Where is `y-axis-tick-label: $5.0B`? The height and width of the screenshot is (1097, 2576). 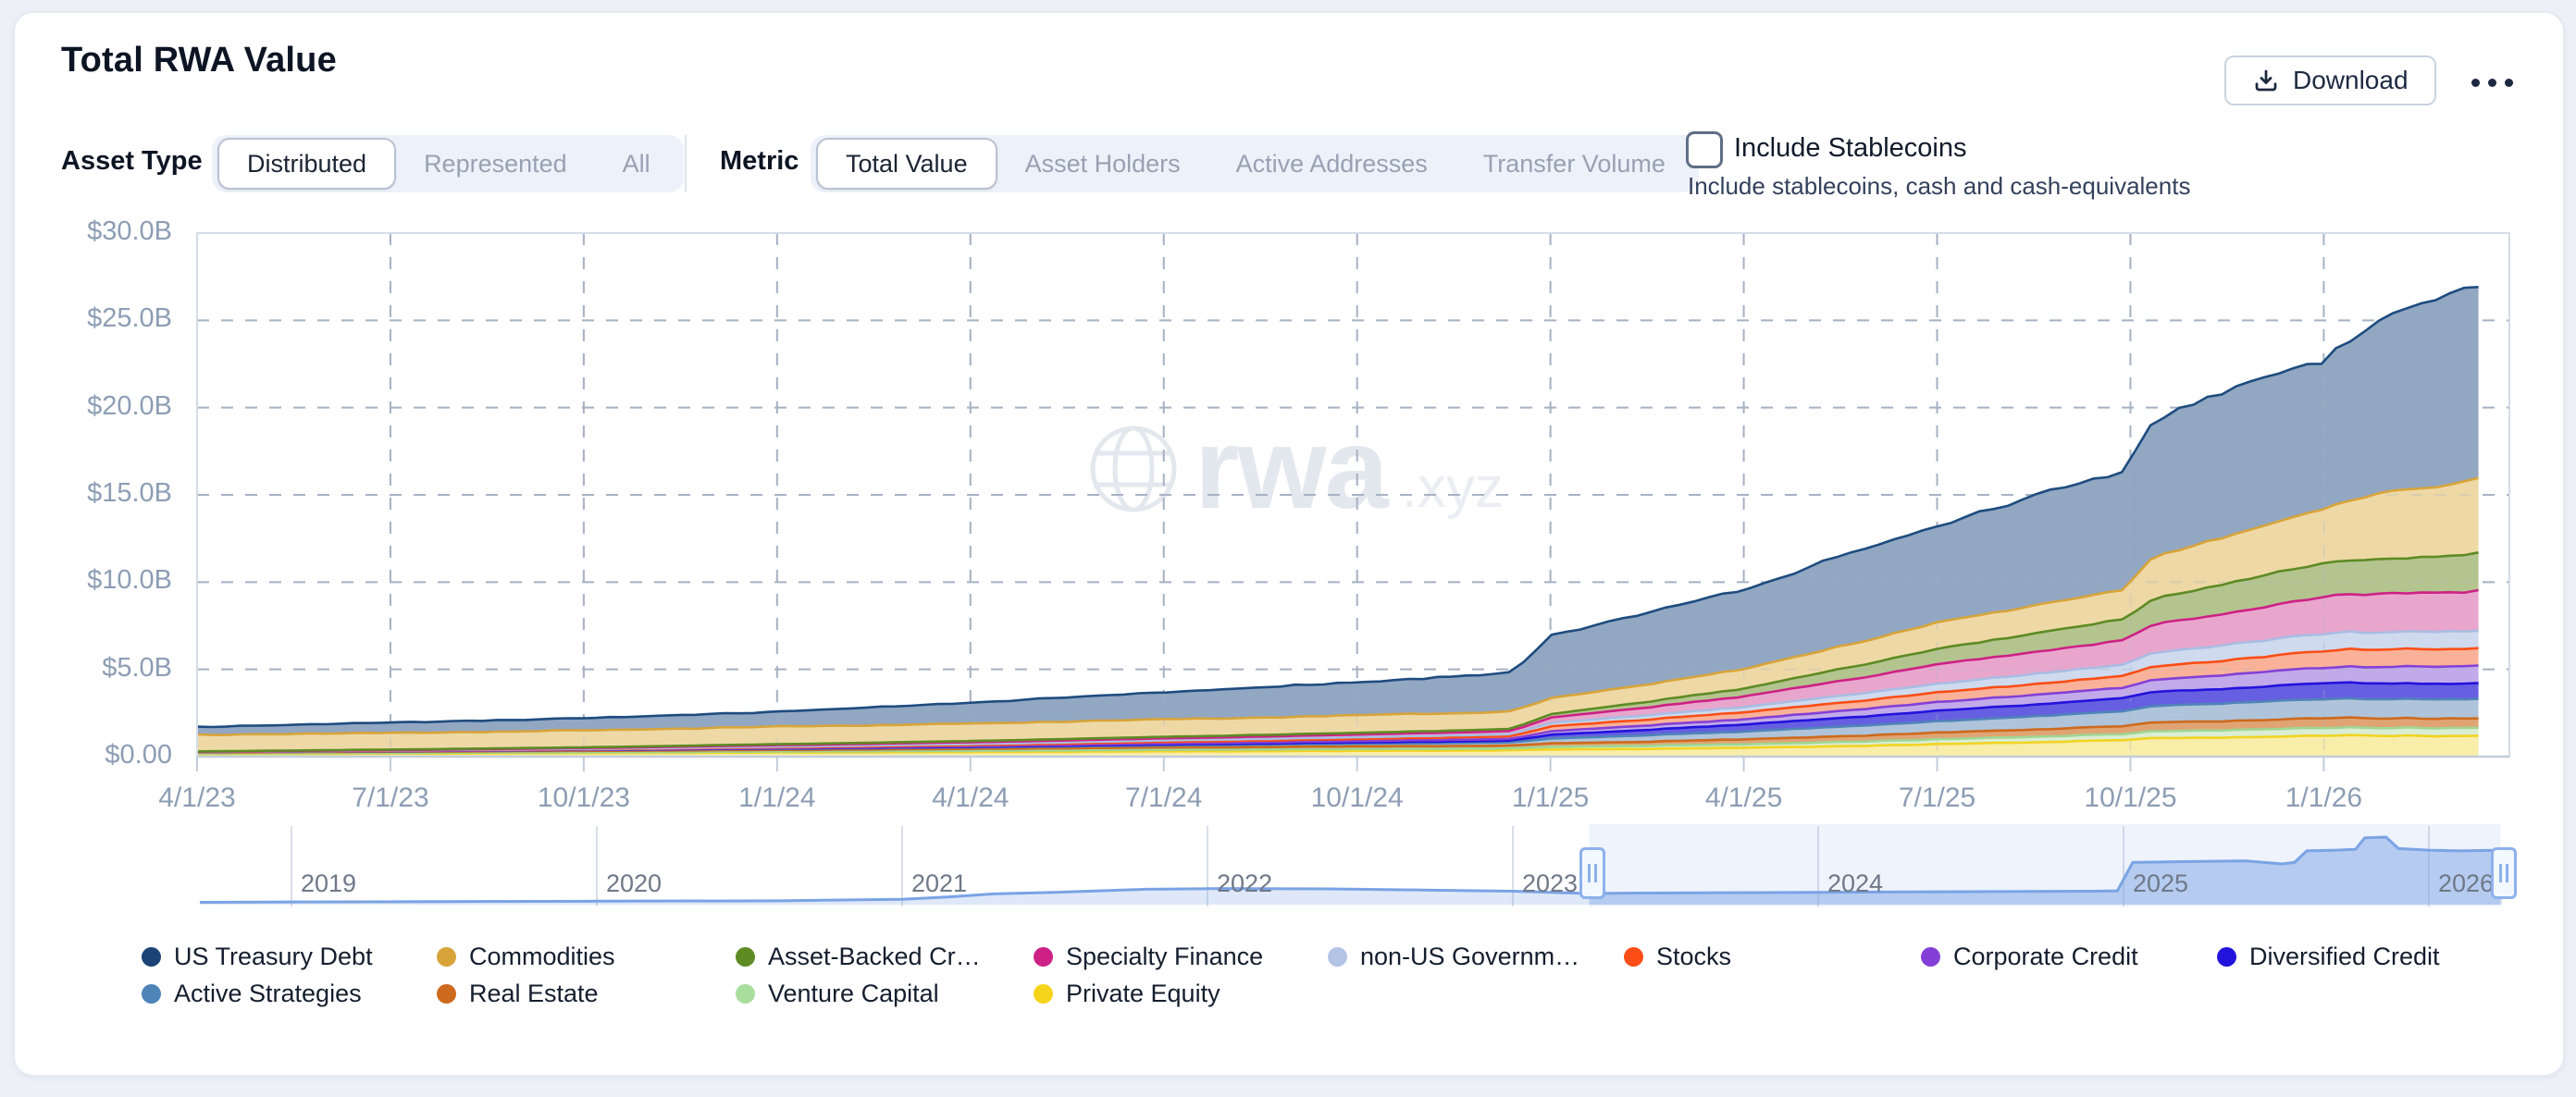
y-axis-tick-label: $5.0B is located at coordinates (137, 667).